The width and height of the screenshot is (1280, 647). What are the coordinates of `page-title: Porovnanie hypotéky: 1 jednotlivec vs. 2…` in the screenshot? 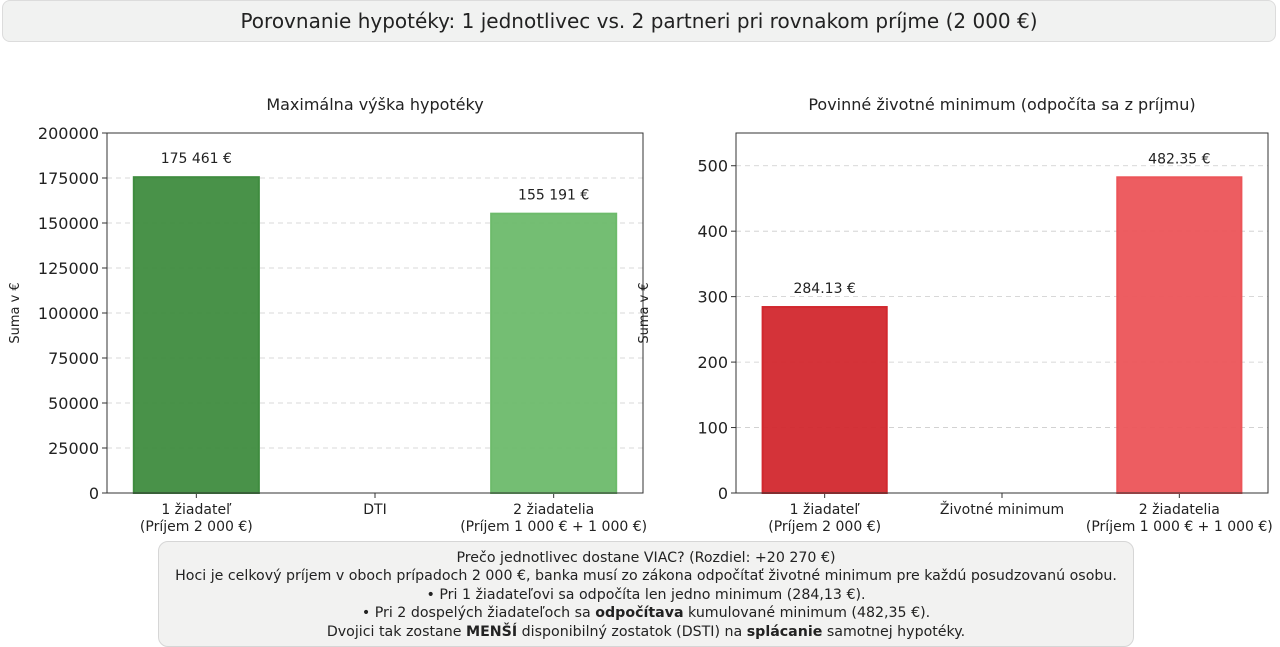 It's located at (639, 21).